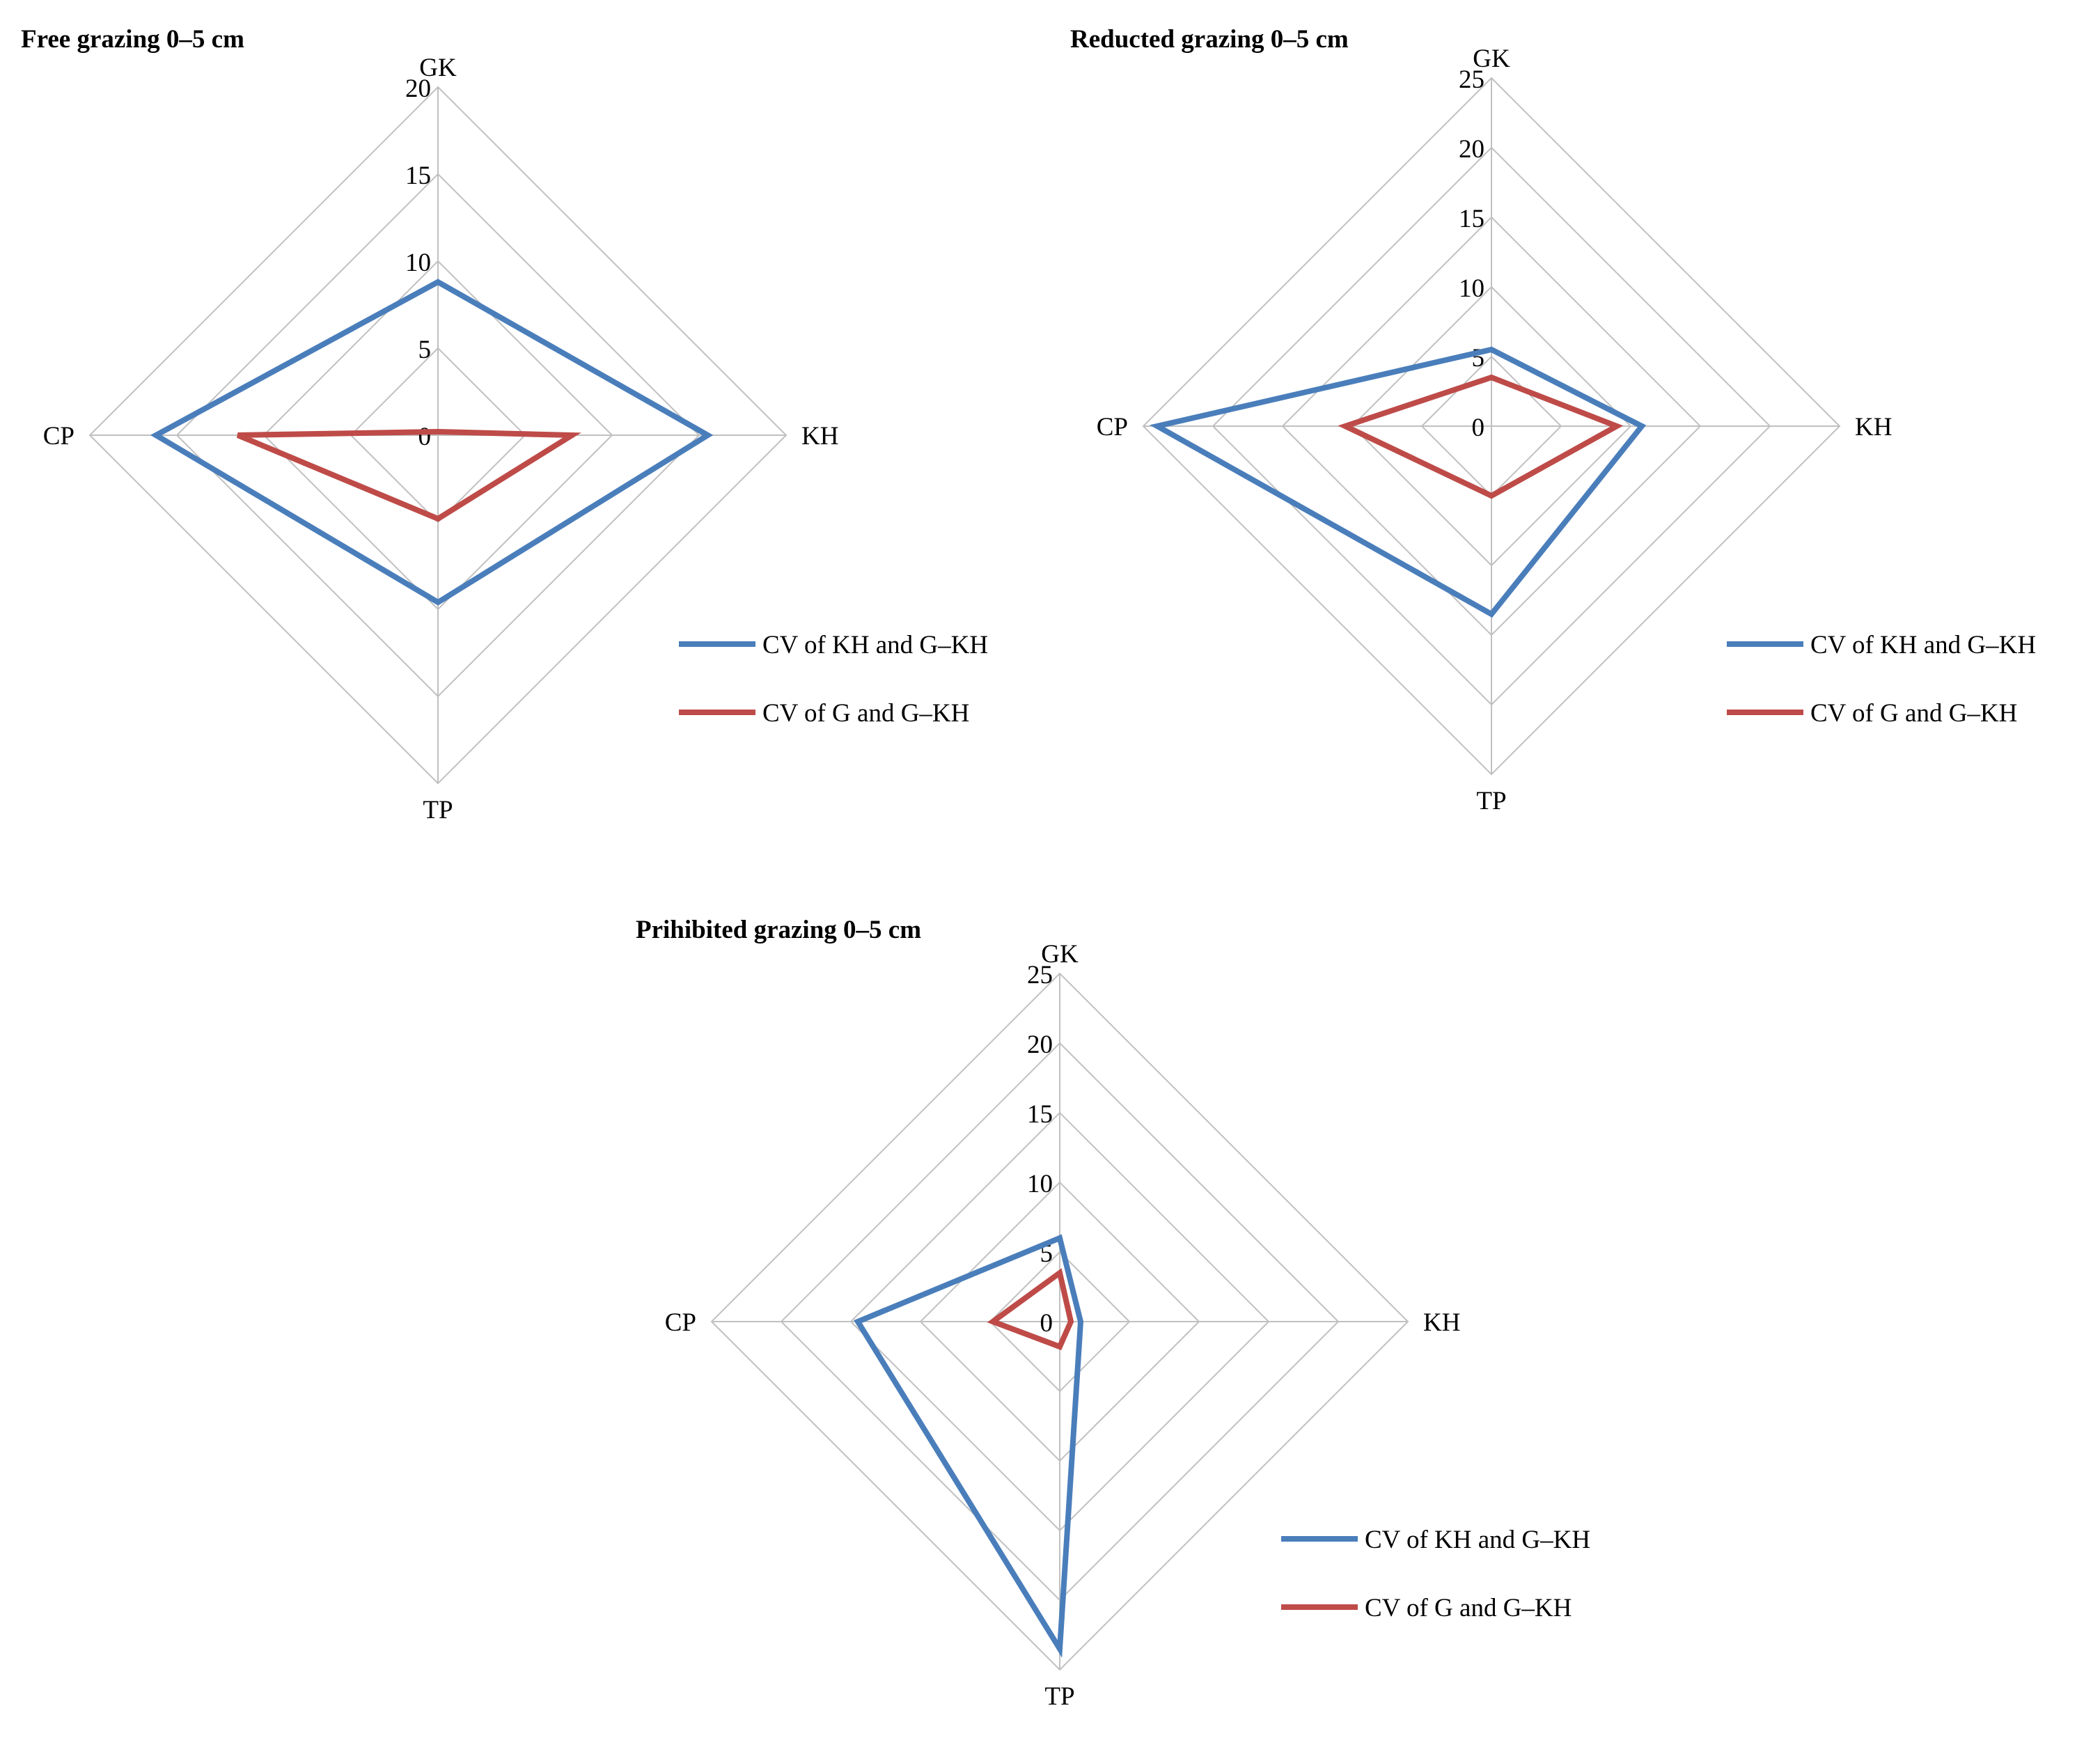 The width and height of the screenshot is (2100, 1738). What do you see at coordinates (1209, 39) in the screenshot?
I see `chart-title: Reducted grazing 0–5 cm` at bounding box center [1209, 39].